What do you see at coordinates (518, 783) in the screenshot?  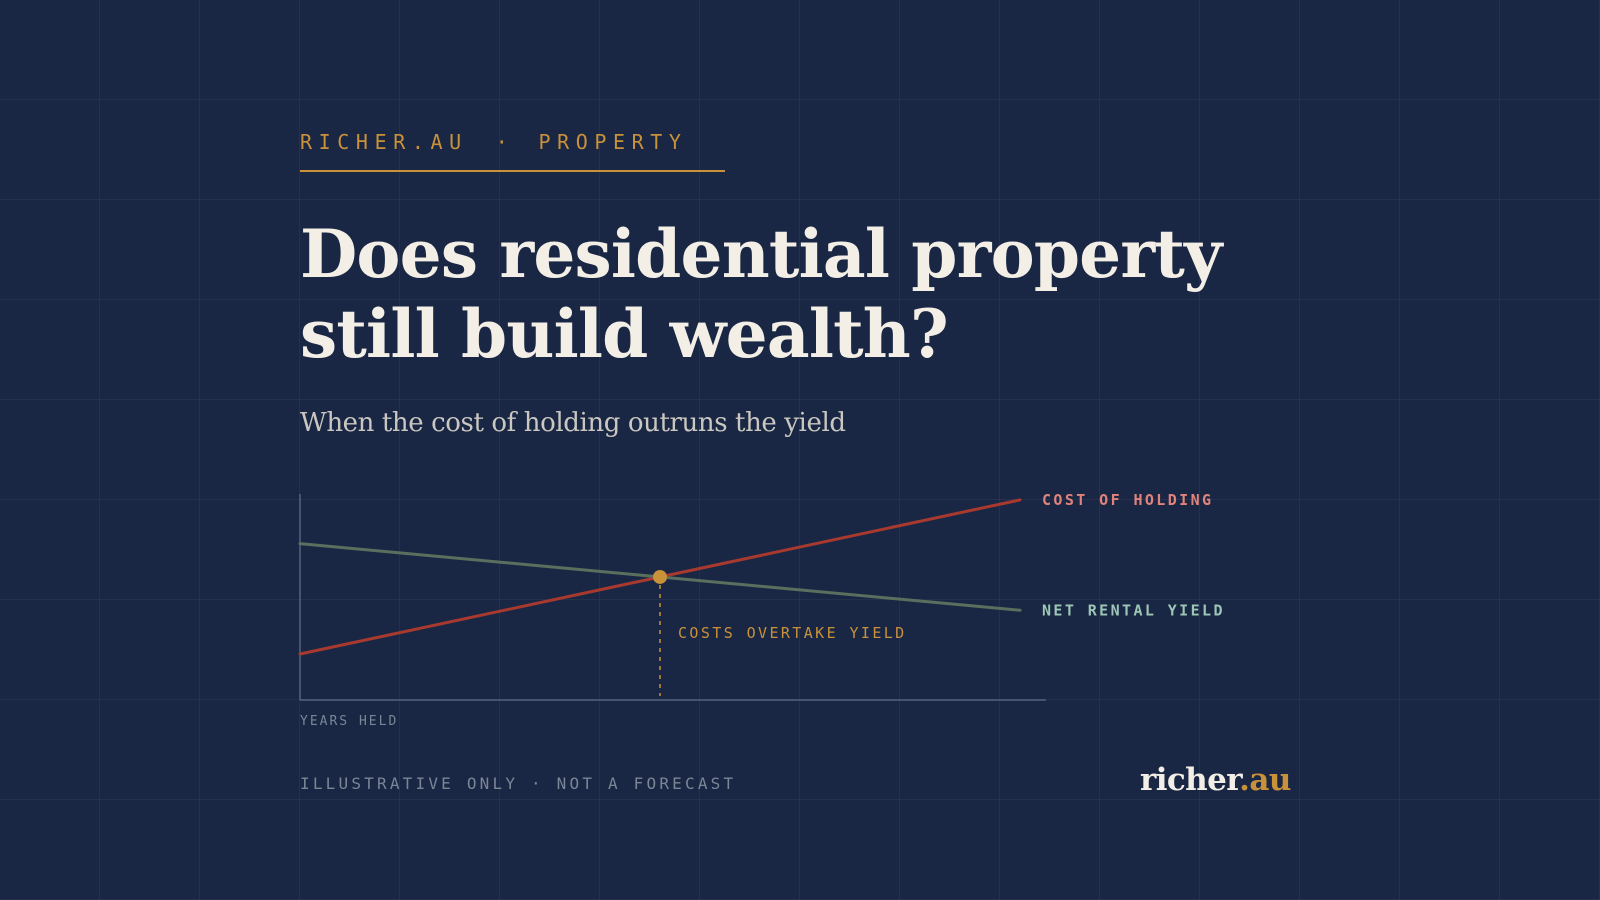 I see `disclaimer-note: ILLUSTRATIVE ONLY · NOT A FORECAST` at bounding box center [518, 783].